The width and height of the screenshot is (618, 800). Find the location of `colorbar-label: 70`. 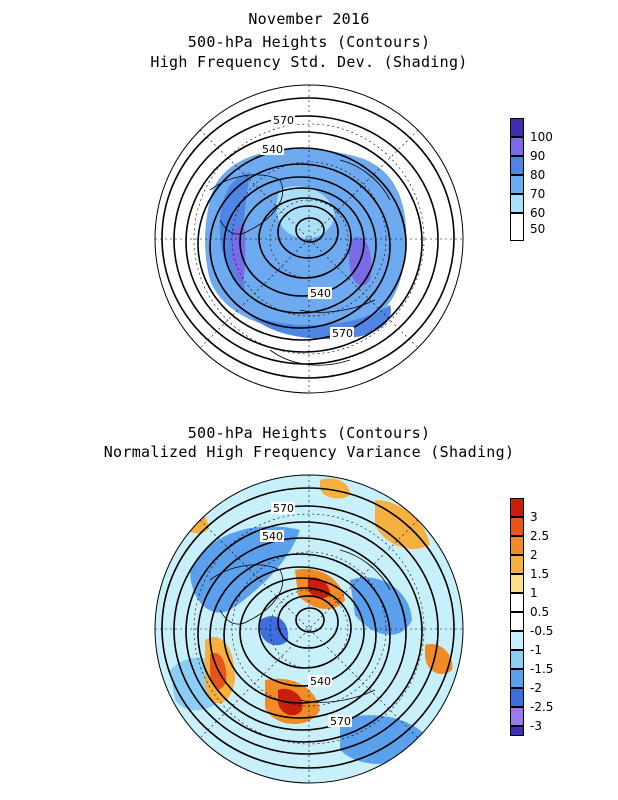

colorbar-label: 70 is located at coordinates (538, 194).